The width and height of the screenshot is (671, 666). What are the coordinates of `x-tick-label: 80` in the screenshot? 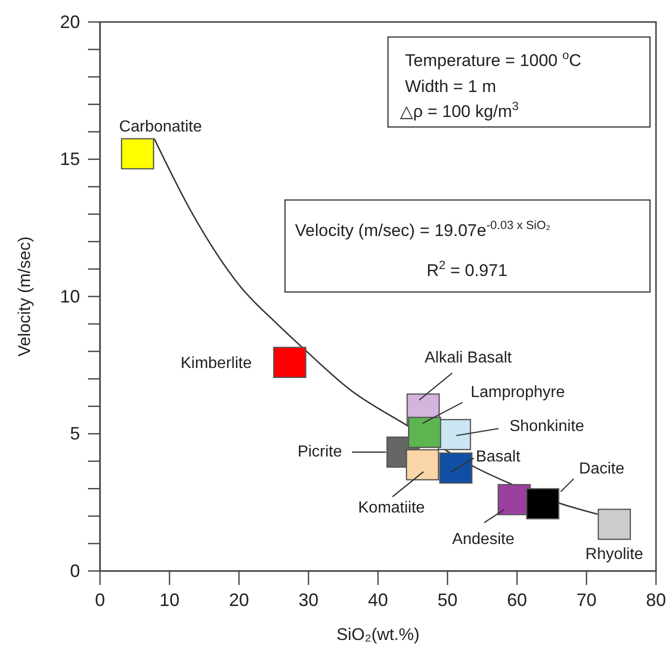 It's located at (656, 600).